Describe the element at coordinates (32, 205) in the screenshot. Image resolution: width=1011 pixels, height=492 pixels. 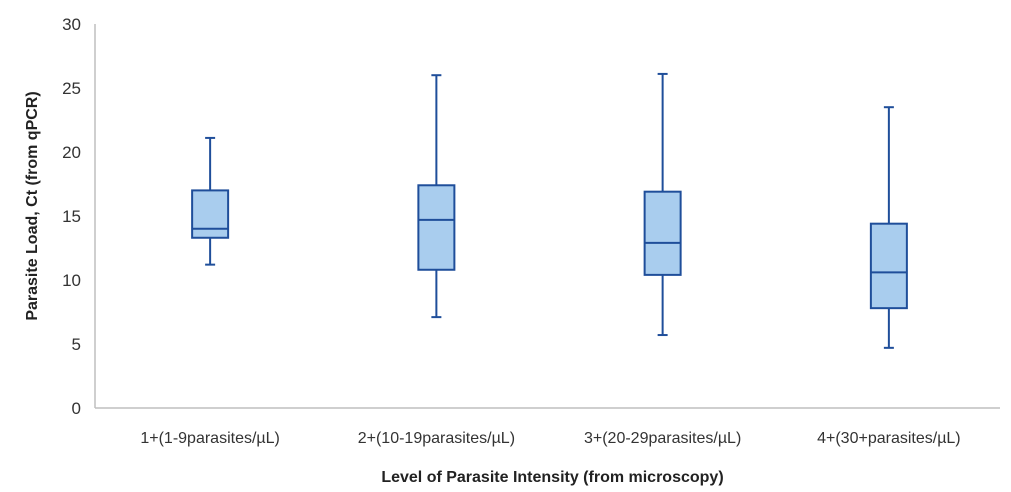
I see `y-axis-title: Parasite Load, Ct (from qPCR)` at that location.